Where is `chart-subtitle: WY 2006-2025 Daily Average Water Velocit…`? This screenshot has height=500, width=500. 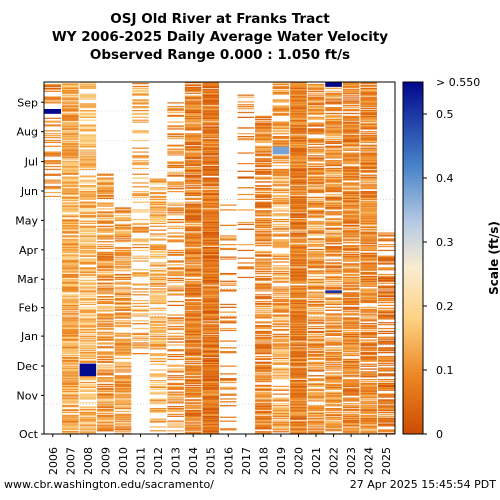 chart-subtitle: WY 2006-2025 Daily Average Water Velocit… is located at coordinates (220, 37).